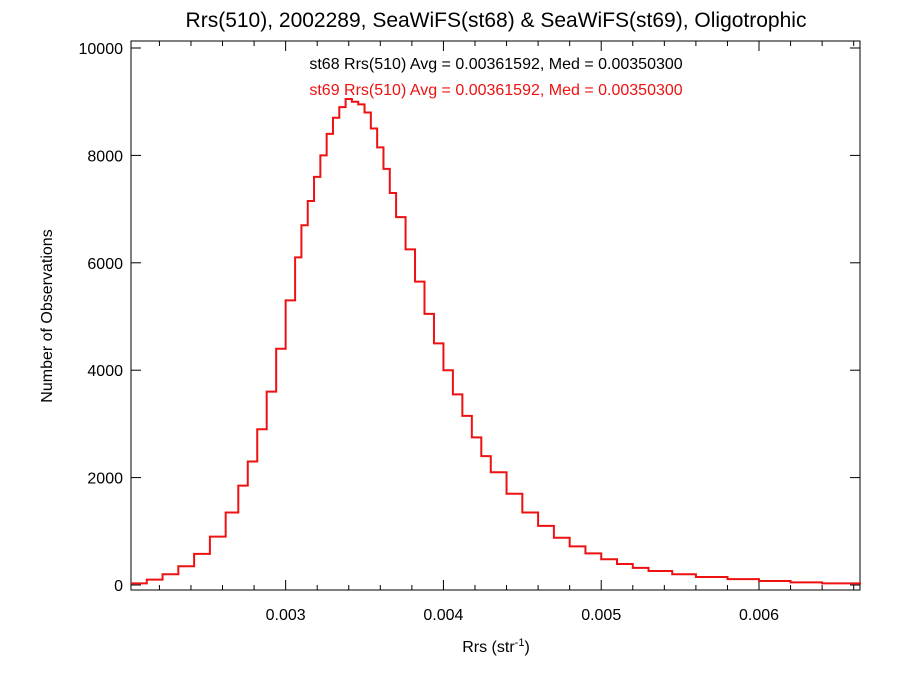 This screenshot has height=675, width=900. Describe the element at coordinates (118, 586) in the screenshot. I see `y-tick-label: 0` at that location.